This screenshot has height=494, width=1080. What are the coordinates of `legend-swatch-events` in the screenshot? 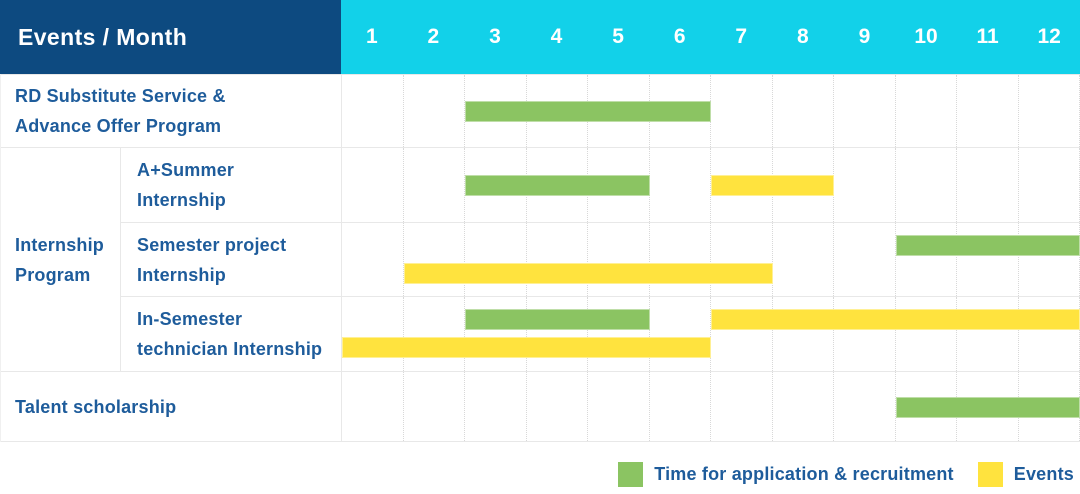 It's located at (990, 474).